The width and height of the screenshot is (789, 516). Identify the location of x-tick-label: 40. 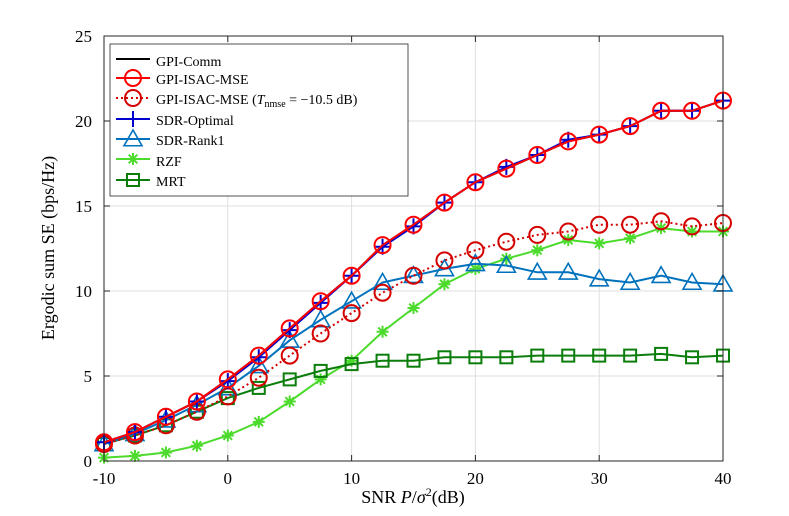
(723, 478).